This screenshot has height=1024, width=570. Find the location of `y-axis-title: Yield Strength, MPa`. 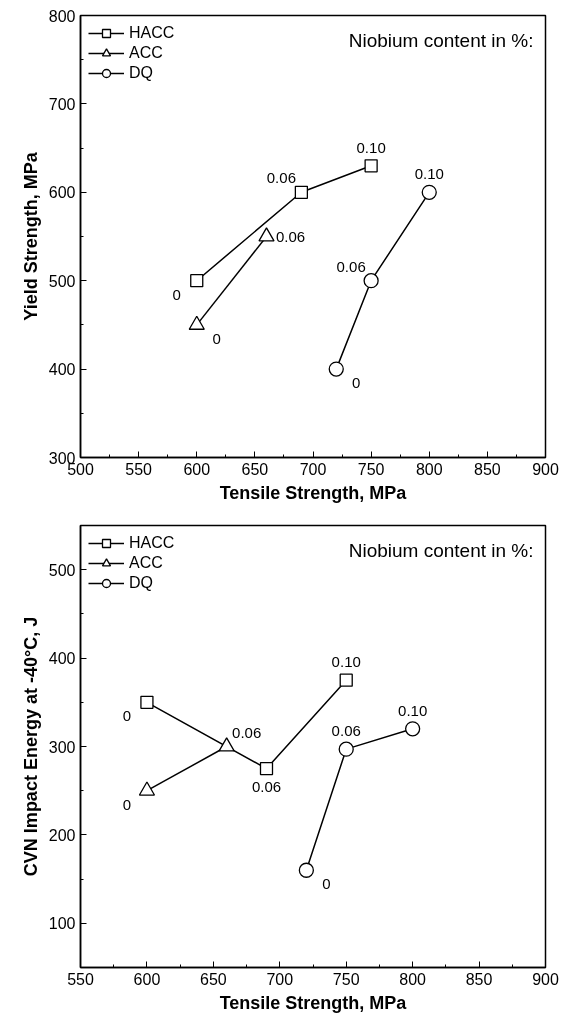

y-axis-title: Yield Strength, MPa is located at coordinates (30, 236).